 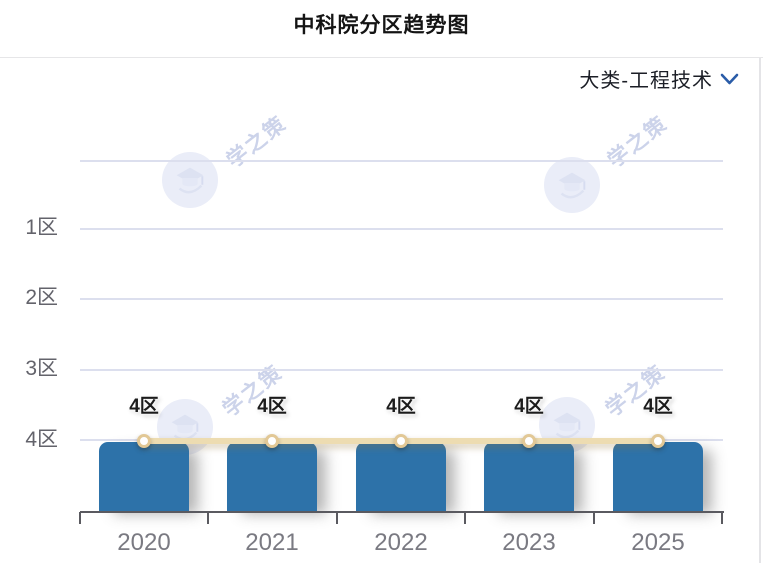 What do you see at coordinates (402, 512) in the screenshot?
I see `x-axis-line` at bounding box center [402, 512].